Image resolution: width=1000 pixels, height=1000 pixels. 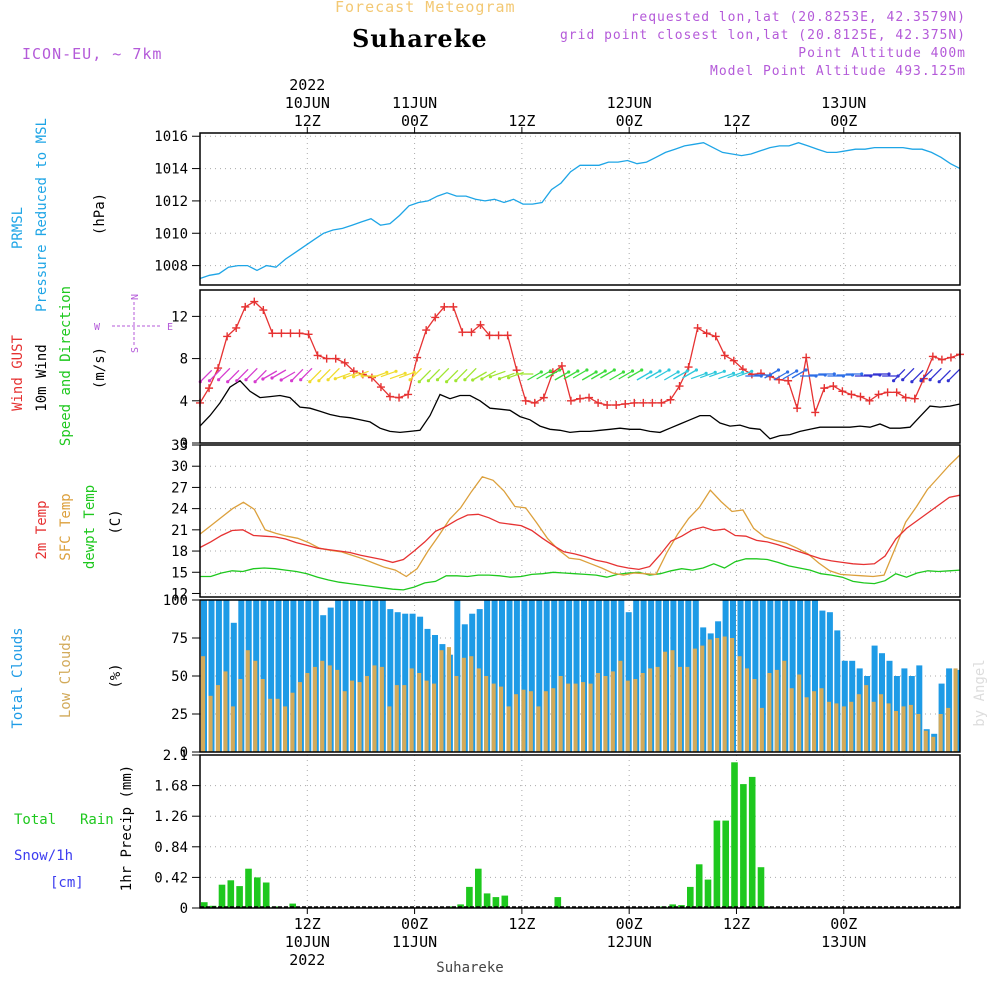 I want to click on rain-label: Rain, so click(x=97, y=820).